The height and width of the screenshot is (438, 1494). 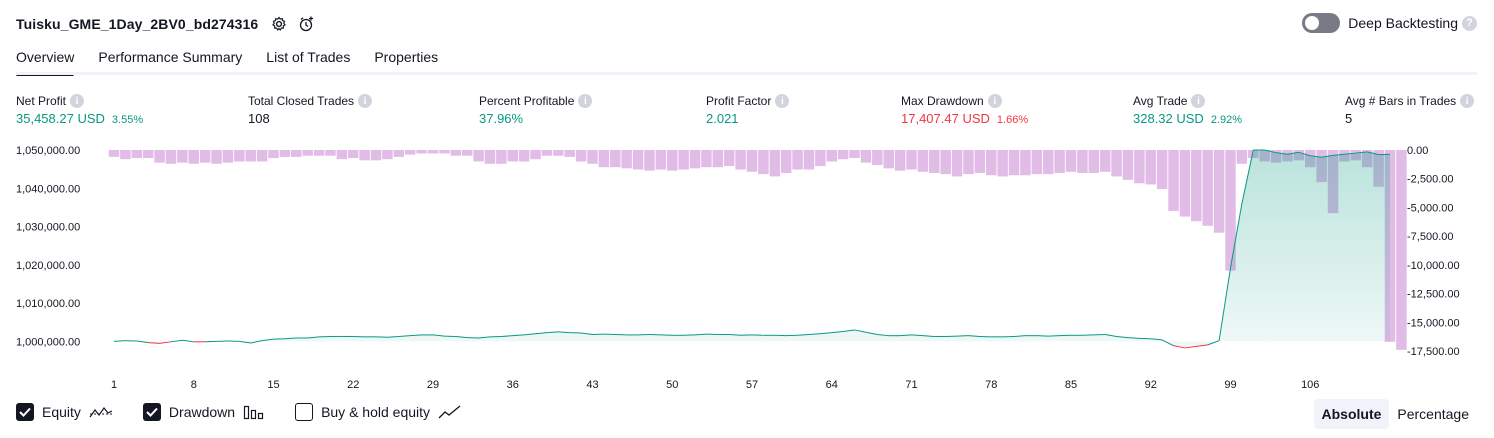 I want to click on buyhold-checkbox, so click(x=304, y=412).